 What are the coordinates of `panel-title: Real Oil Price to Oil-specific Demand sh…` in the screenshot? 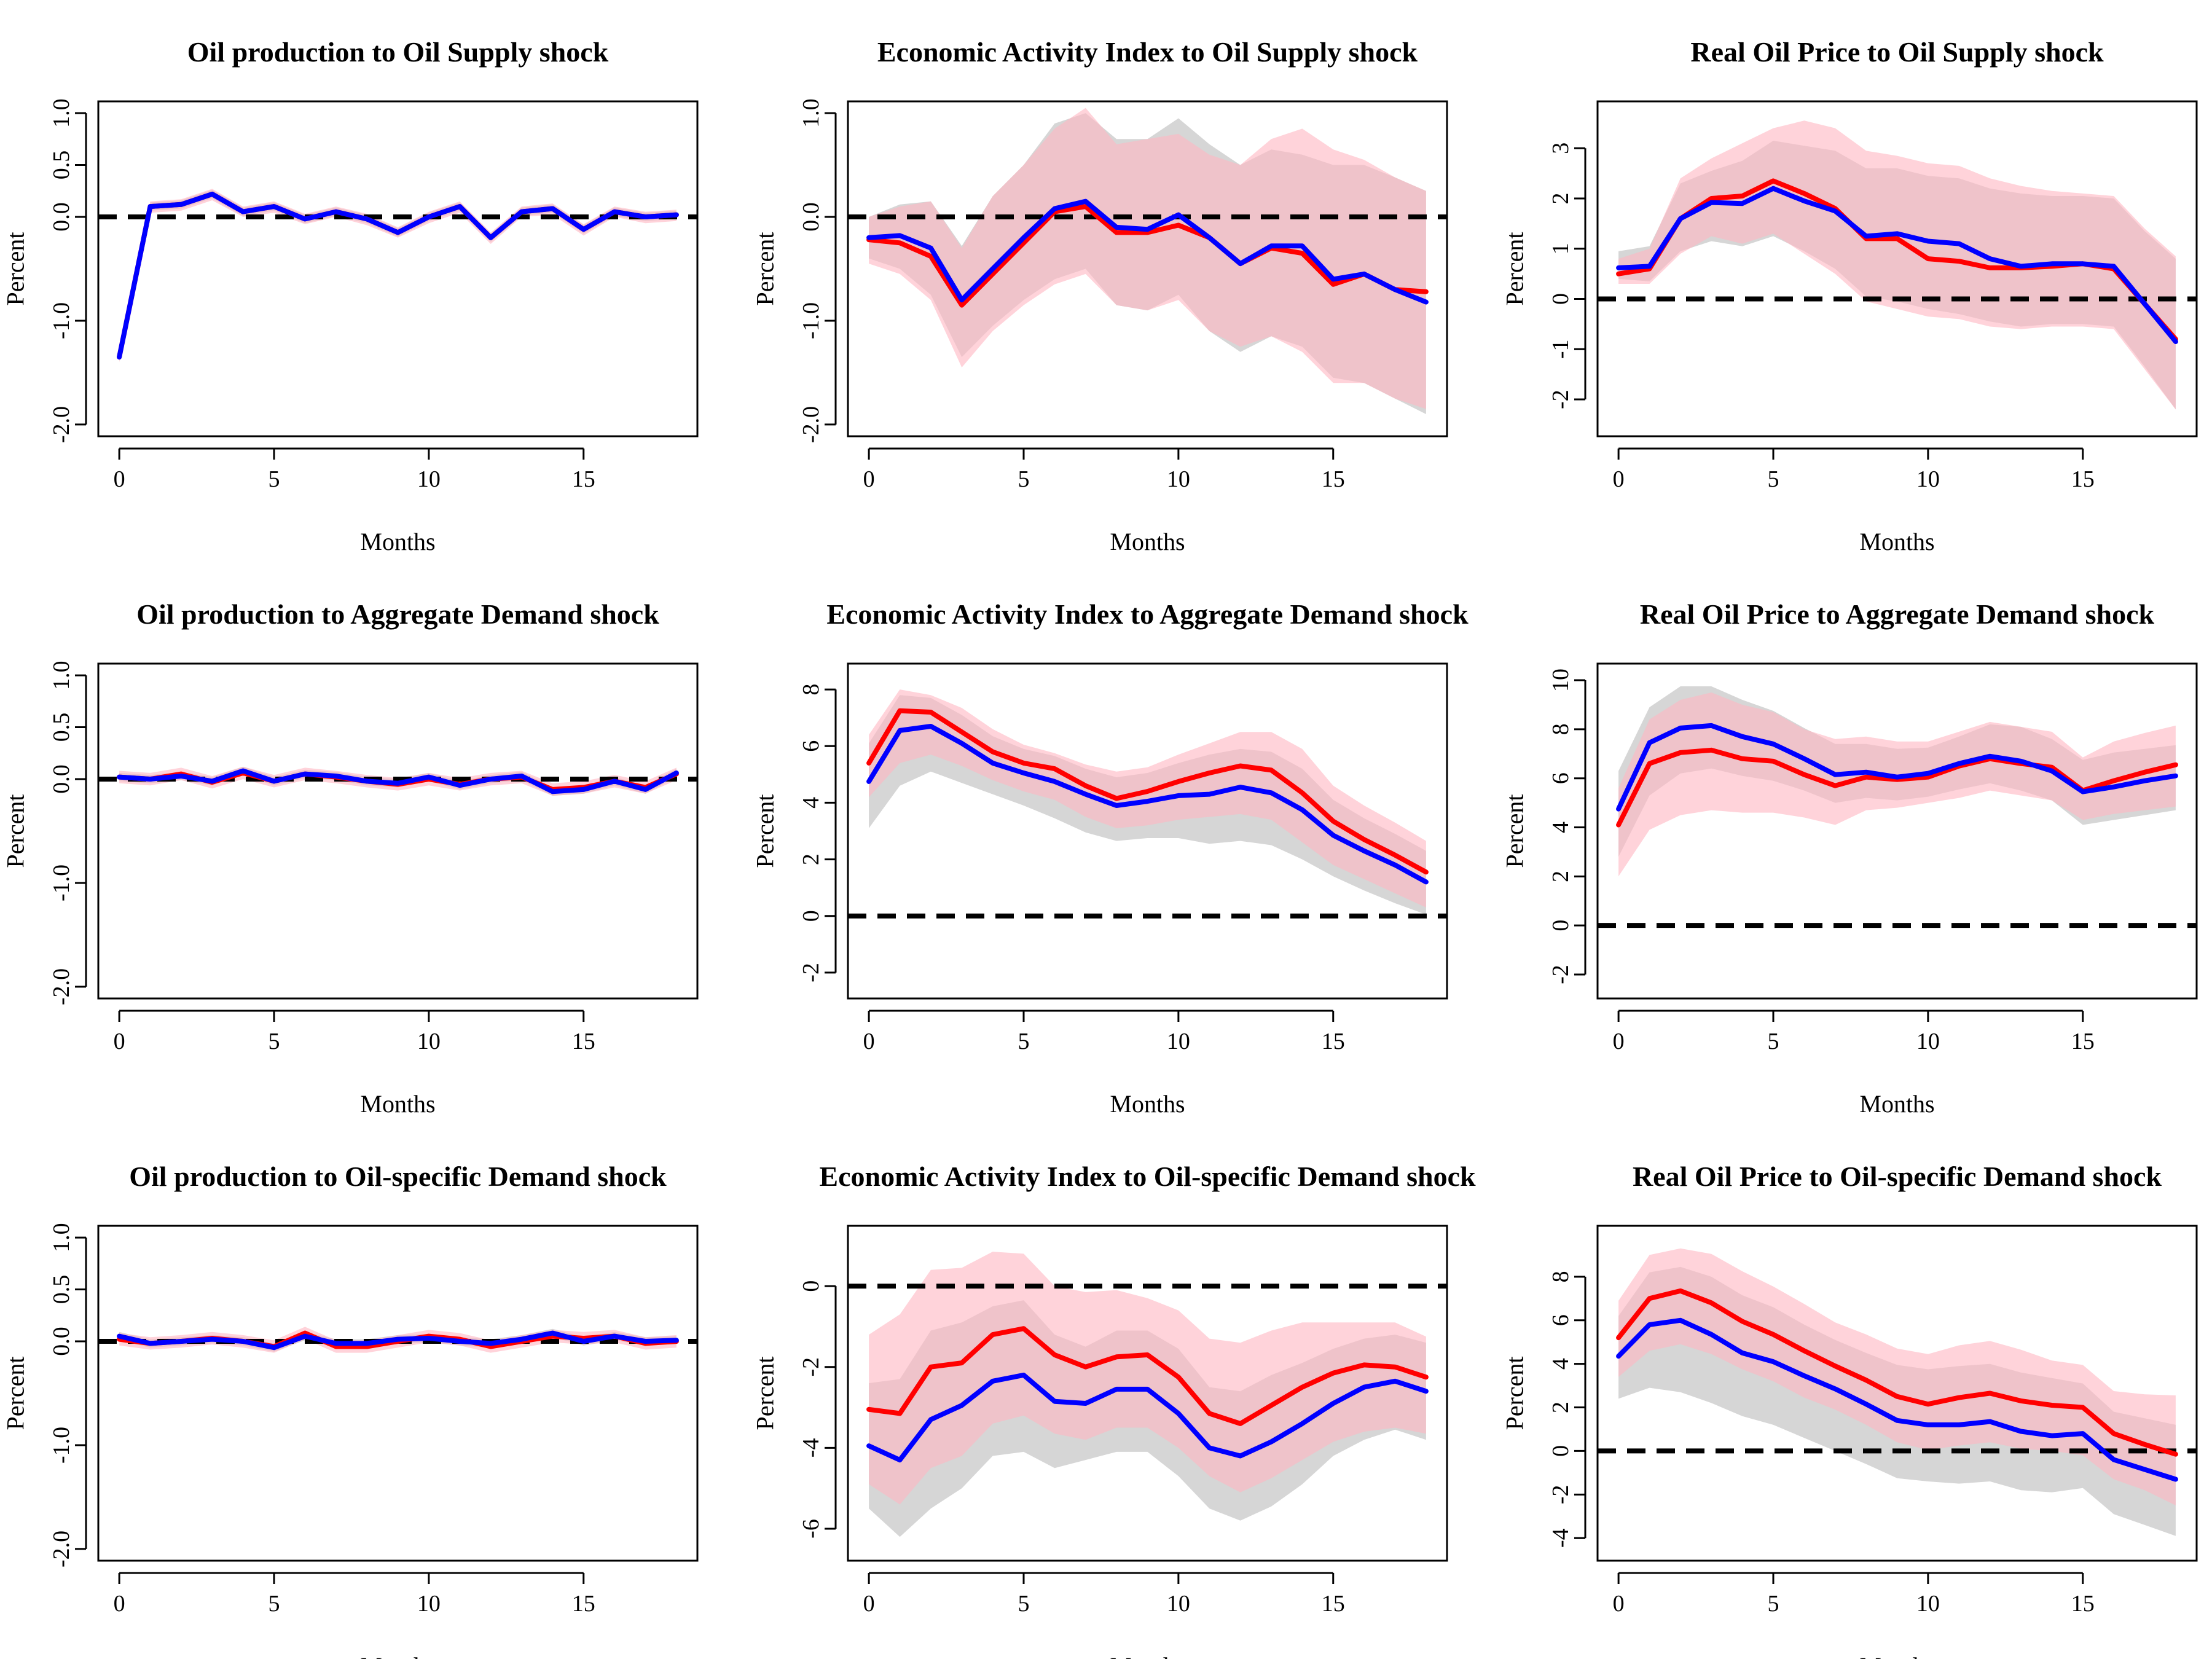 It's located at (1897, 1176).